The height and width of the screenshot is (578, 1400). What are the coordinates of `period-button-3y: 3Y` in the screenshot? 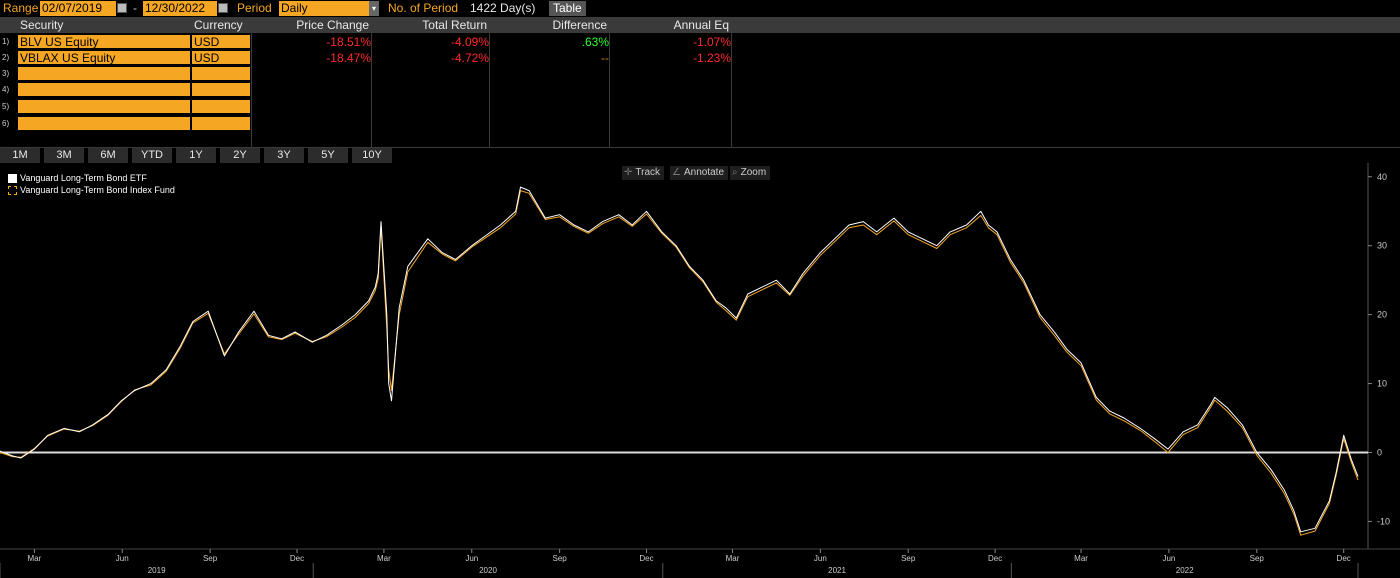 It's located at (285, 155).